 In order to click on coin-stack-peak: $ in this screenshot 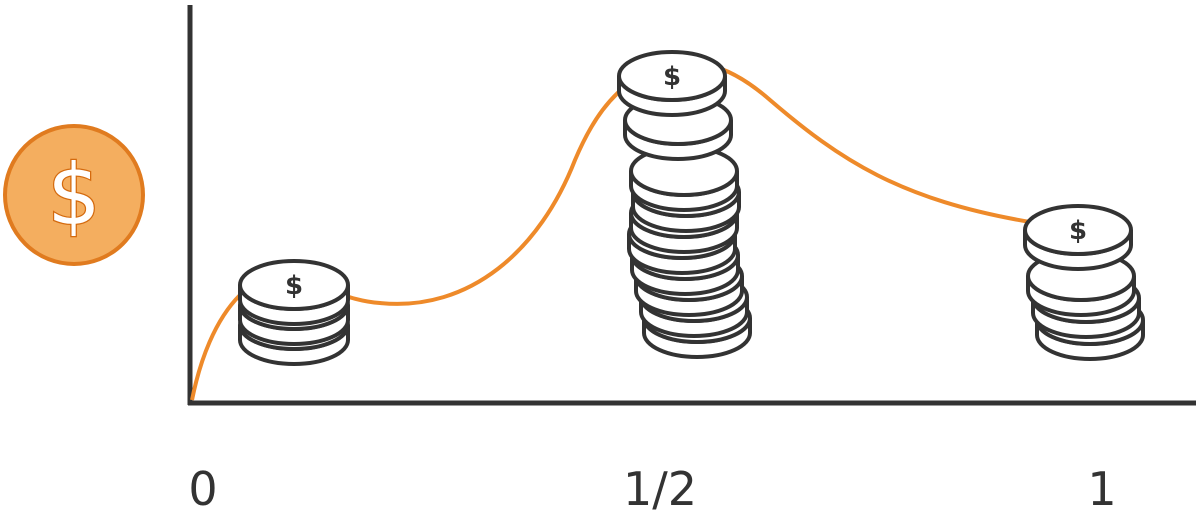, I will do `click(684, 204)`.